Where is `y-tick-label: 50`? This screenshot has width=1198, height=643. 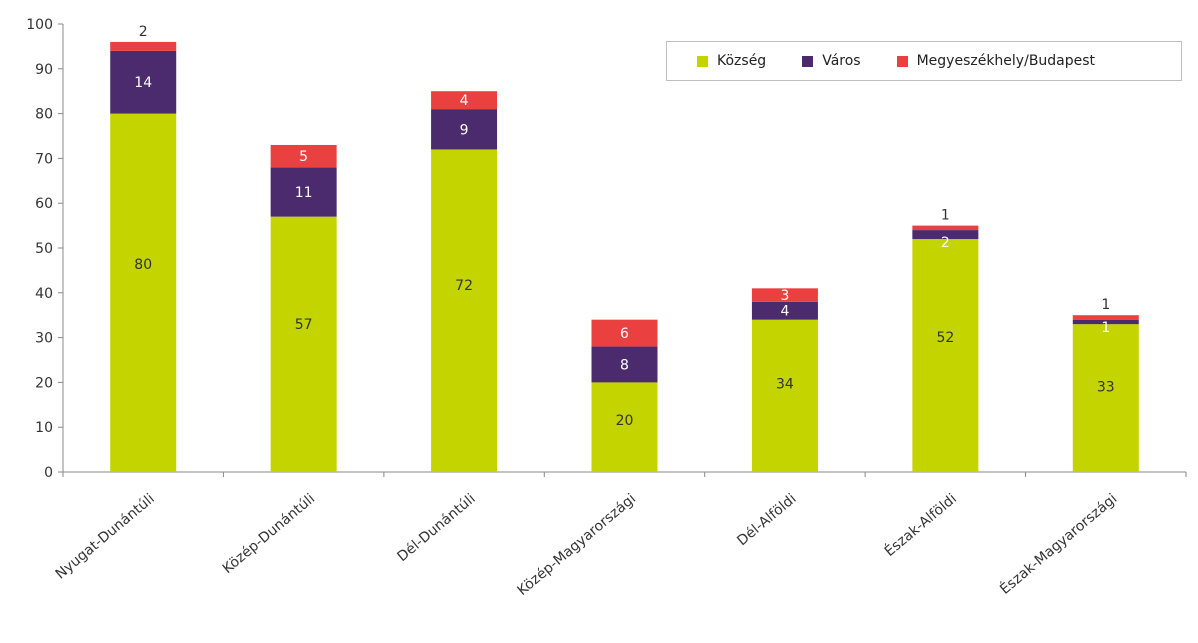
y-tick-label: 50 is located at coordinates (44, 249).